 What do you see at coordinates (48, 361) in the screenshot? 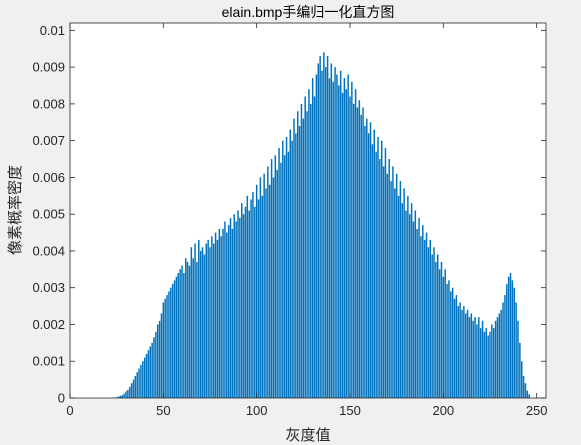
I see `y-tick-label: 0.001` at bounding box center [48, 361].